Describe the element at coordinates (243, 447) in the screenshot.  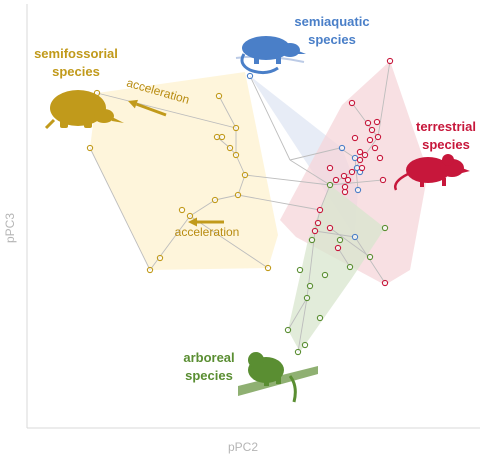
I see `x-axis-label: pPC2` at that location.